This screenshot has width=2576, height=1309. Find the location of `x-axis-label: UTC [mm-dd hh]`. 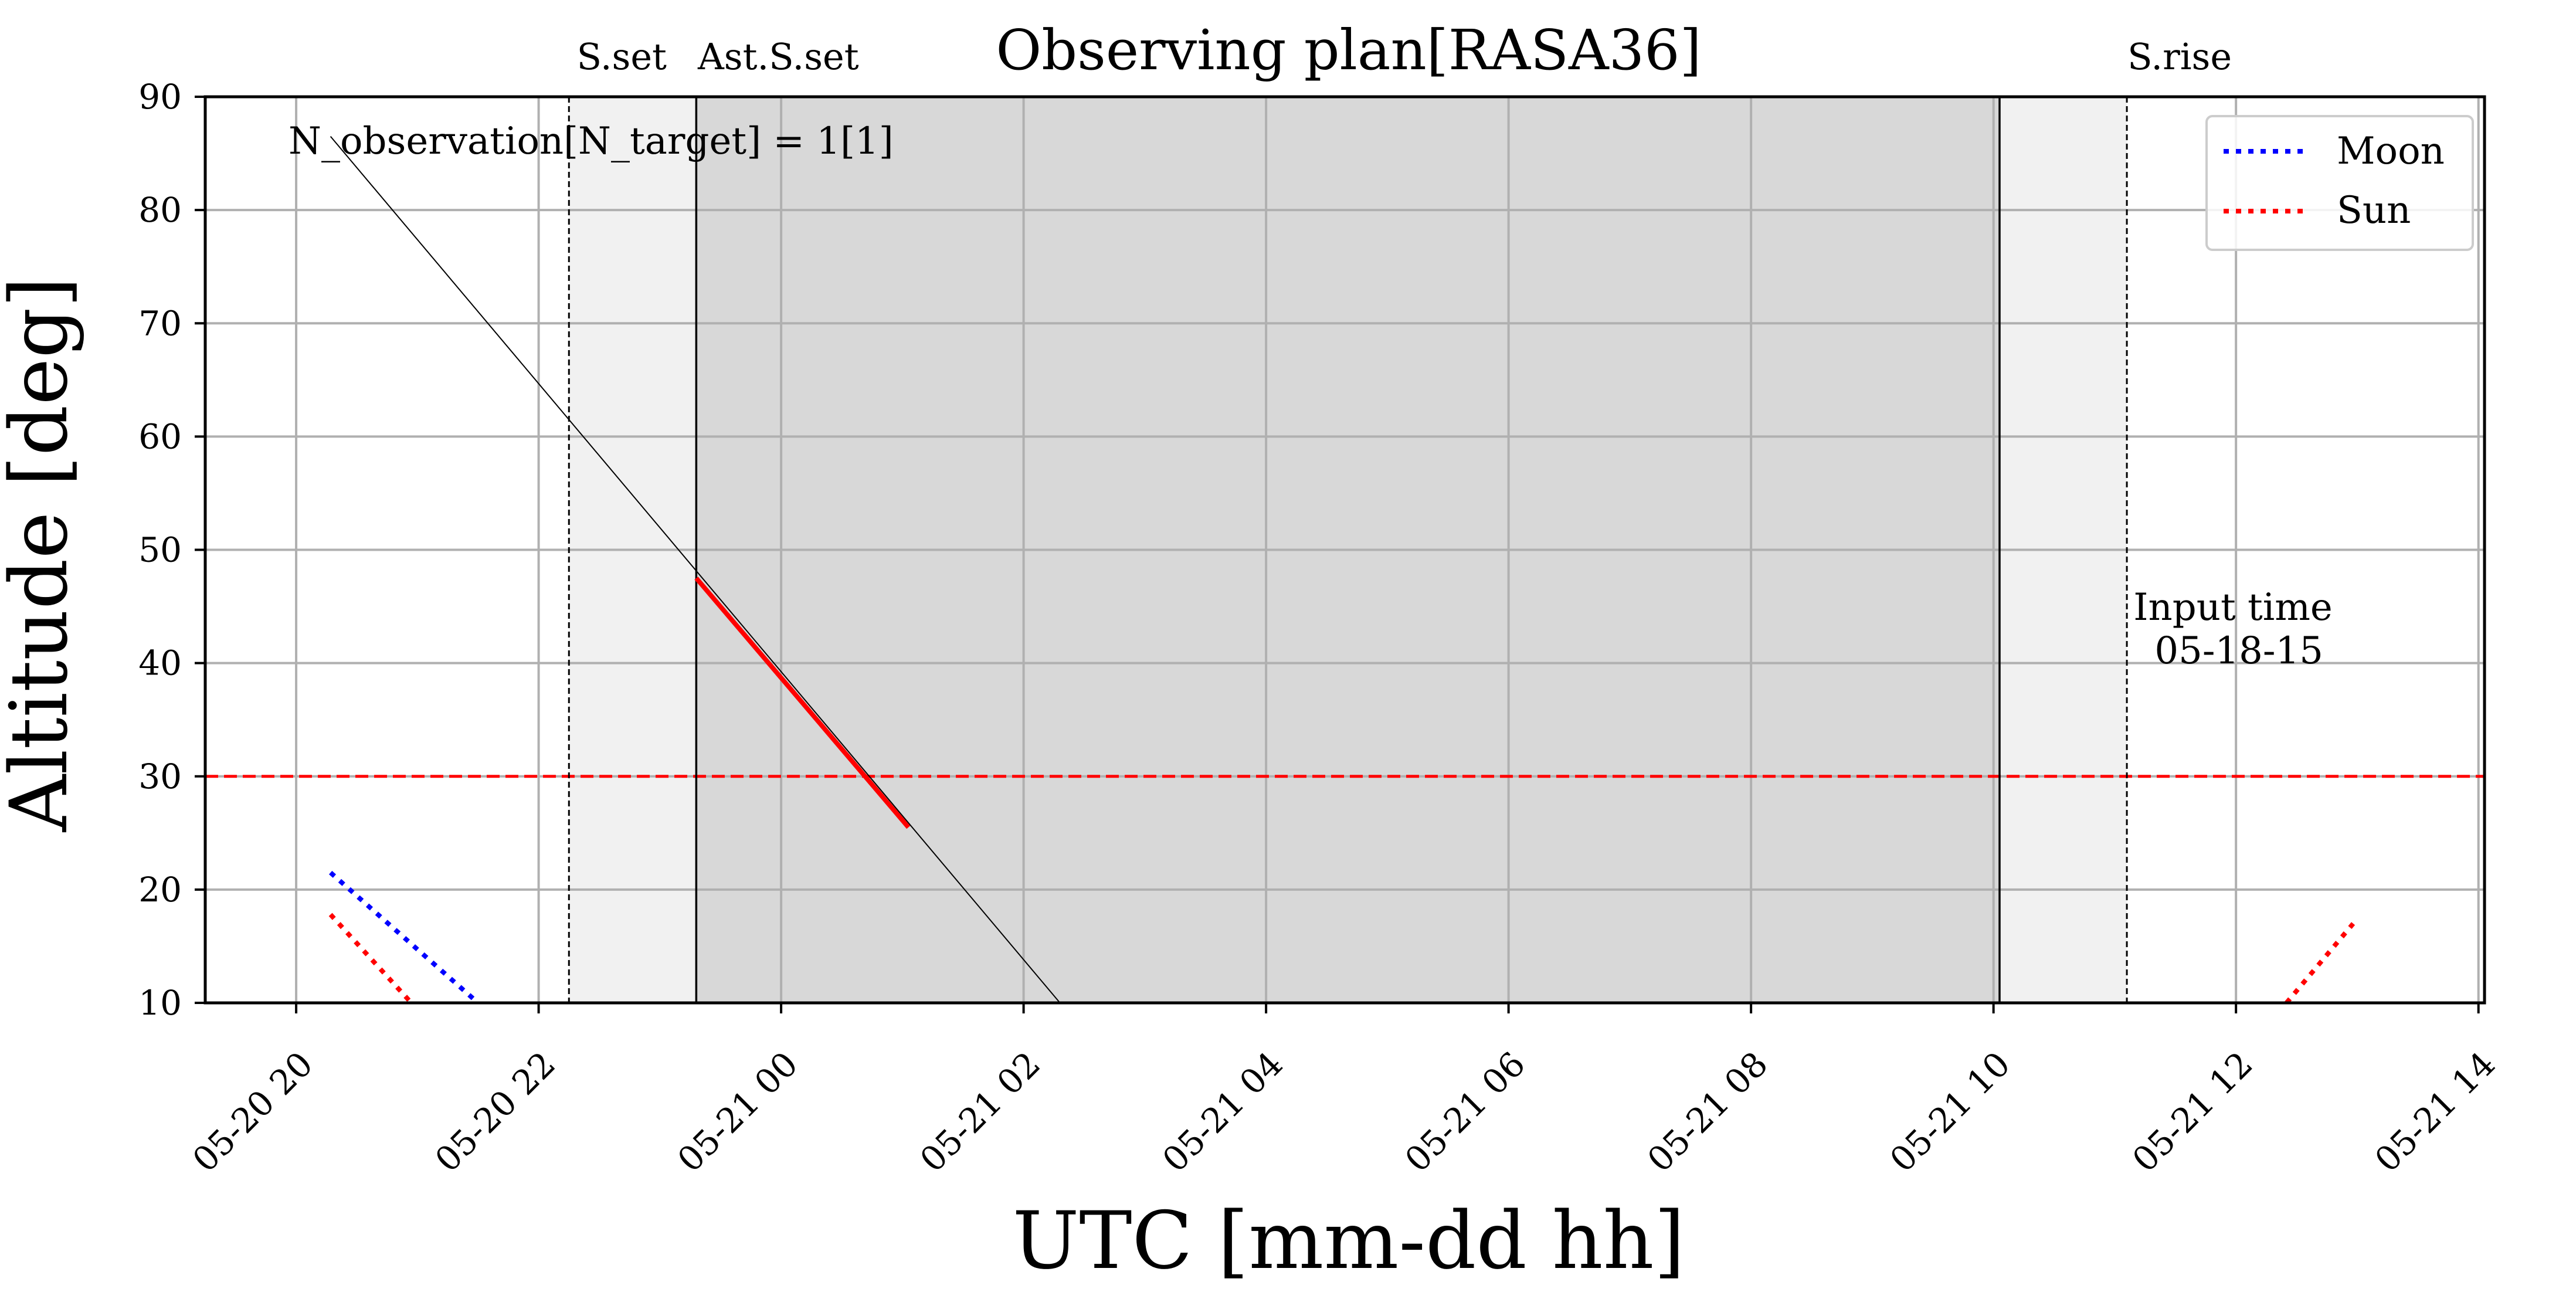

x-axis-label: UTC [mm-dd hh] is located at coordinates (1349, 1241).